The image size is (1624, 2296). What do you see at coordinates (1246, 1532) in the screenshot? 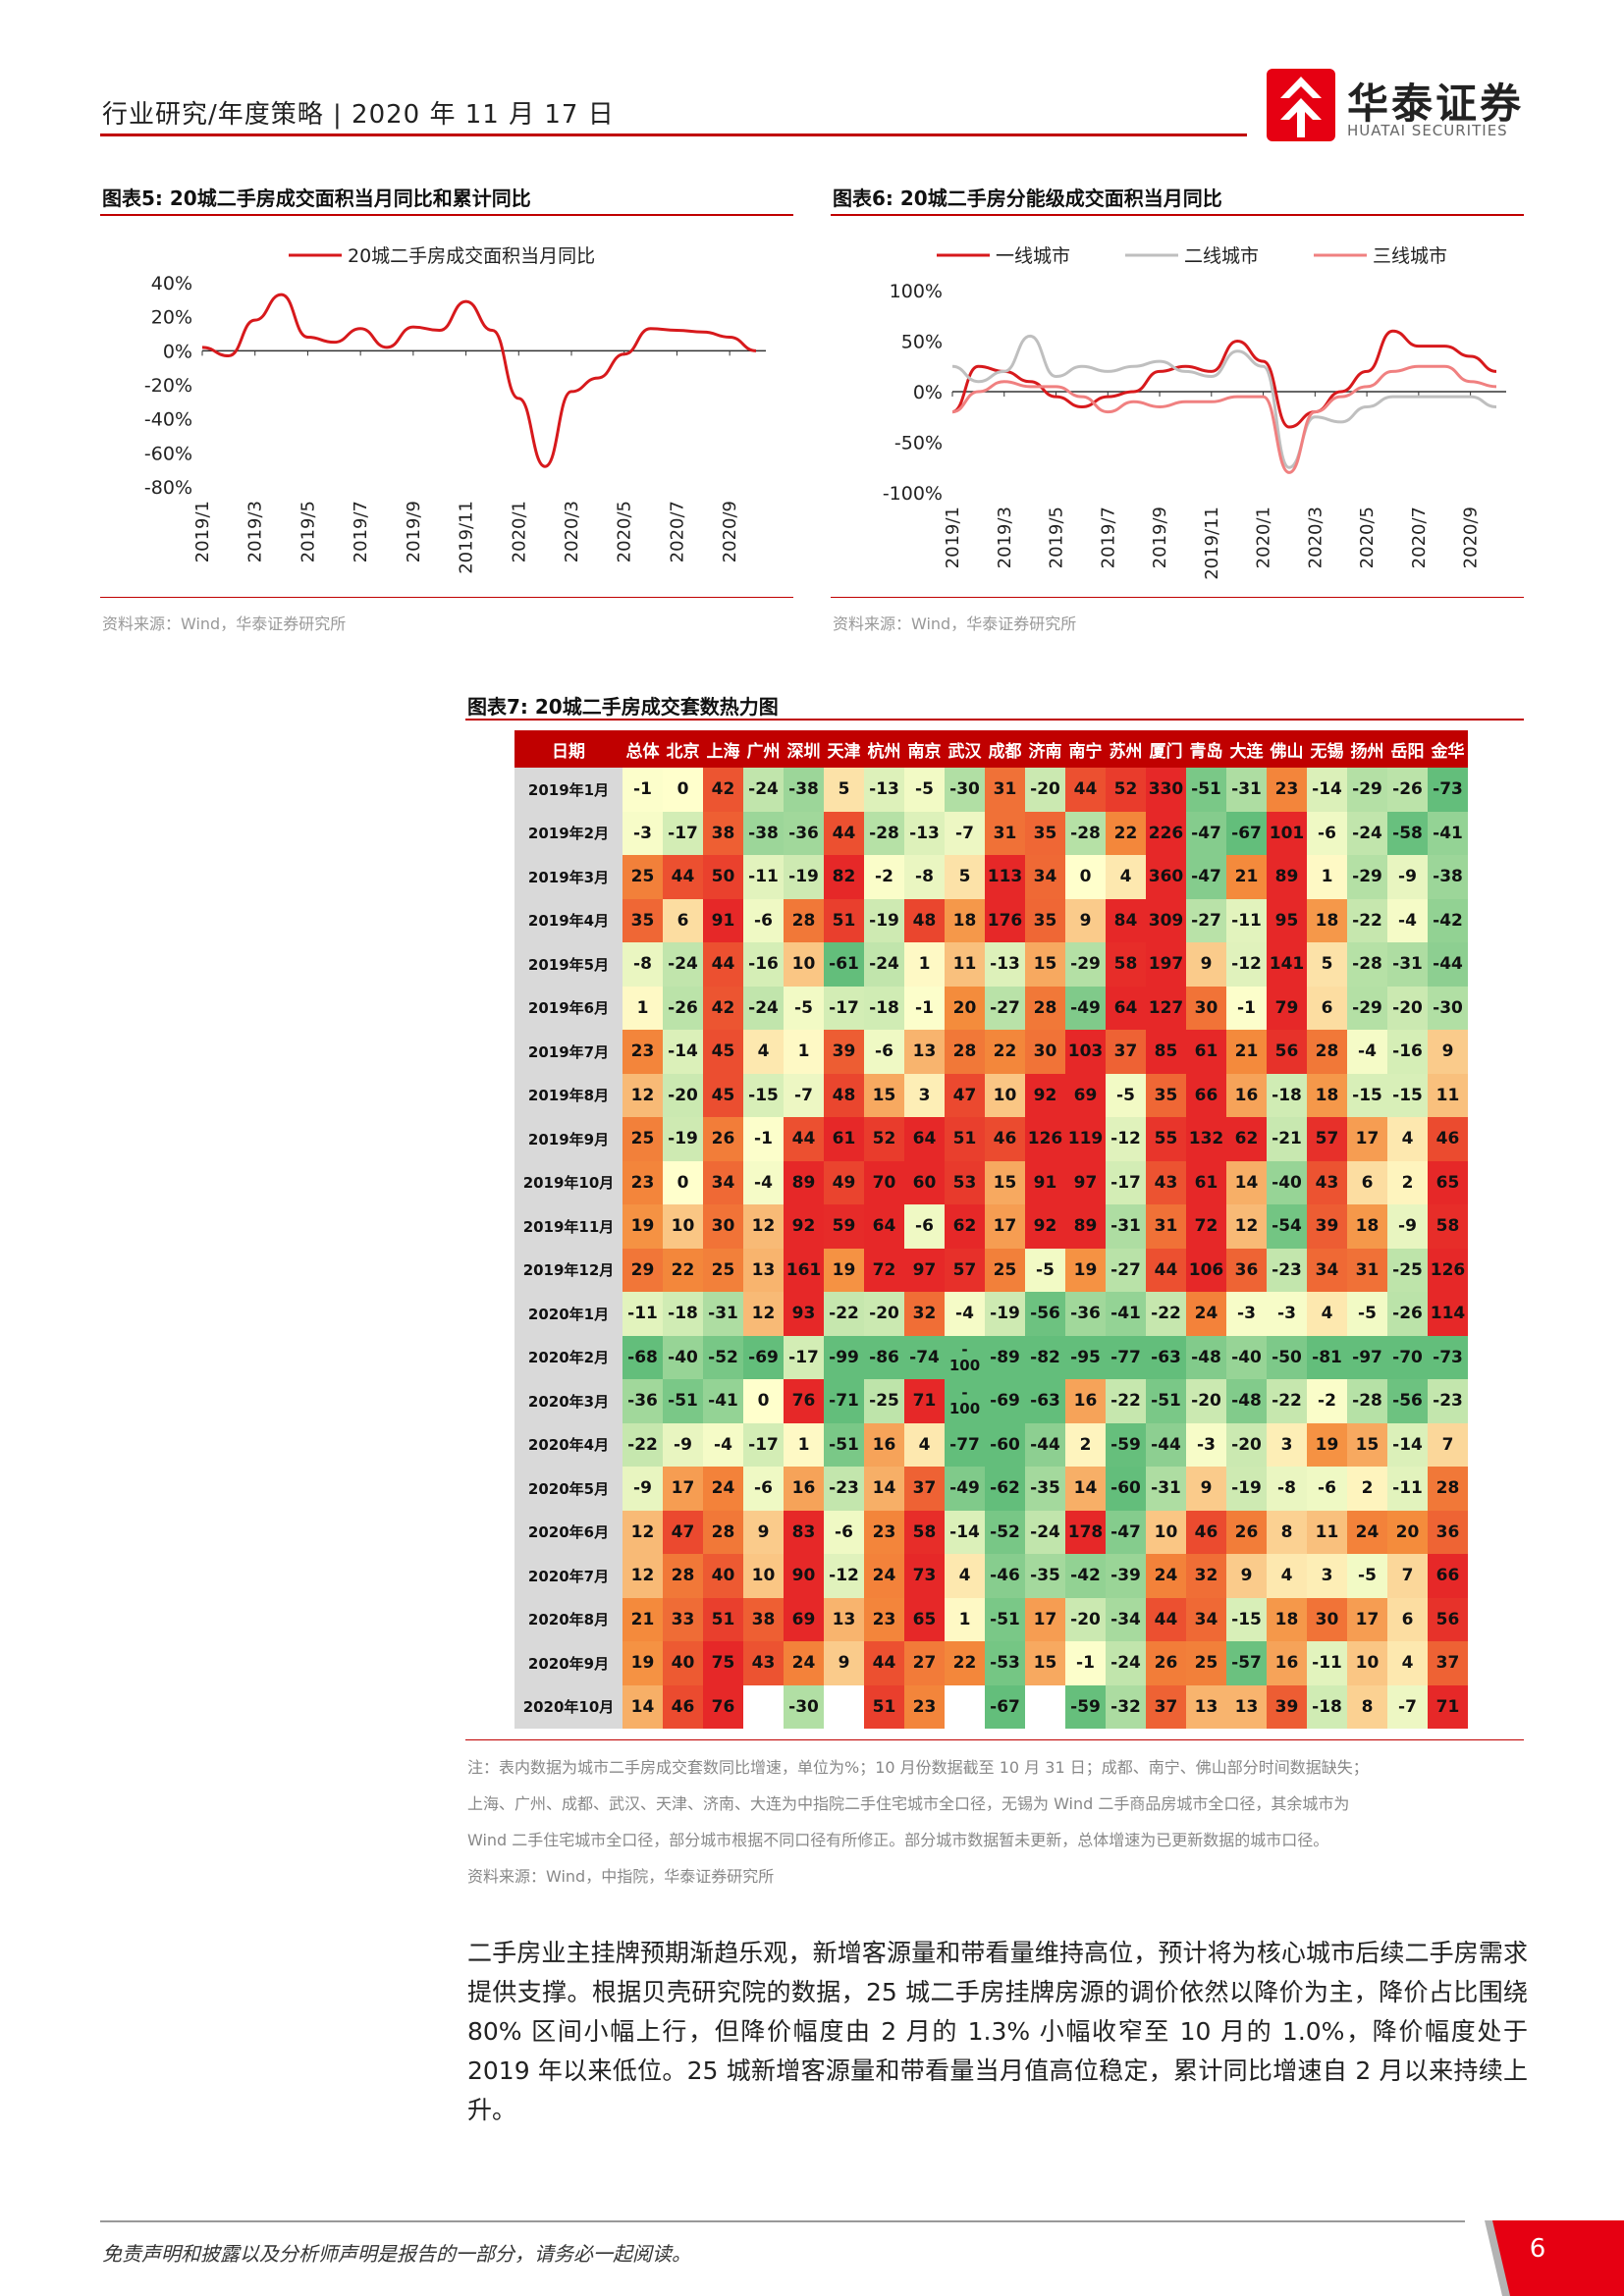
I see `heatmap-cell: 26` at bounding box center [1246, 1532].